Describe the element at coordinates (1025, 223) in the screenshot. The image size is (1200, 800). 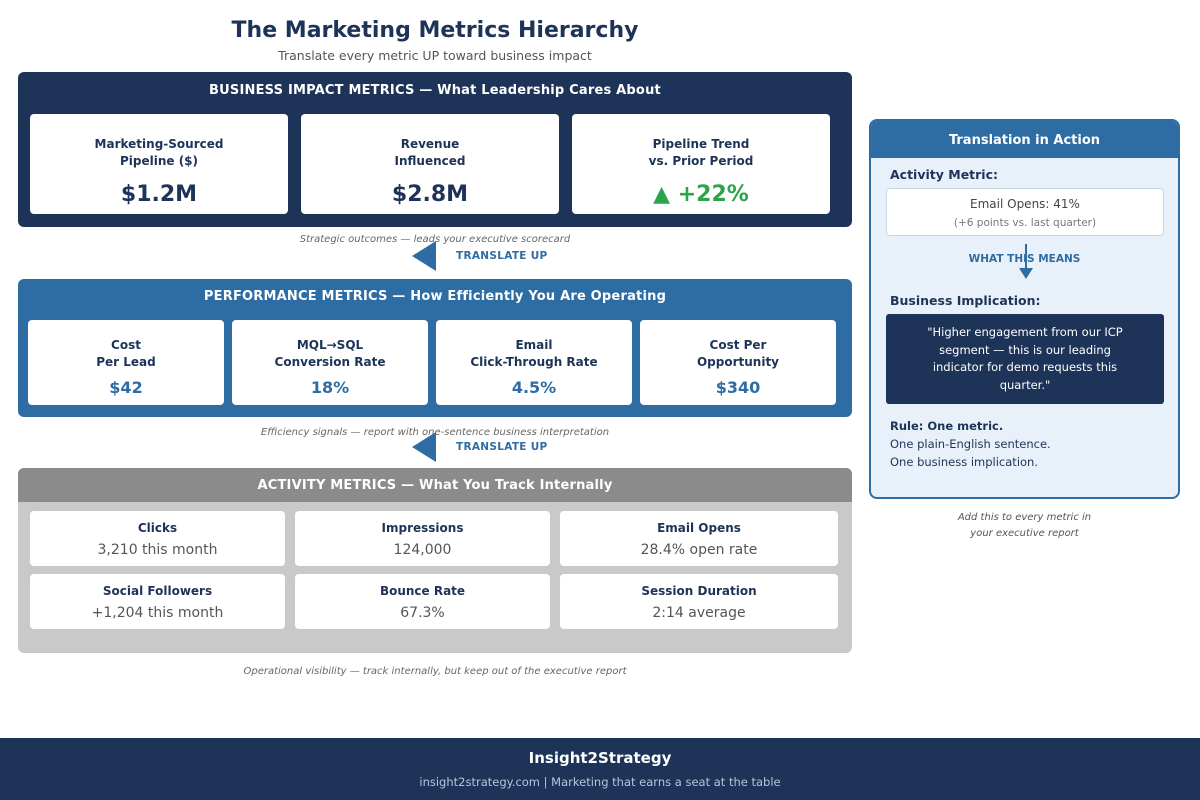
I see `activity-metric-delta: (+6 points vs. last quarter)` at that location.